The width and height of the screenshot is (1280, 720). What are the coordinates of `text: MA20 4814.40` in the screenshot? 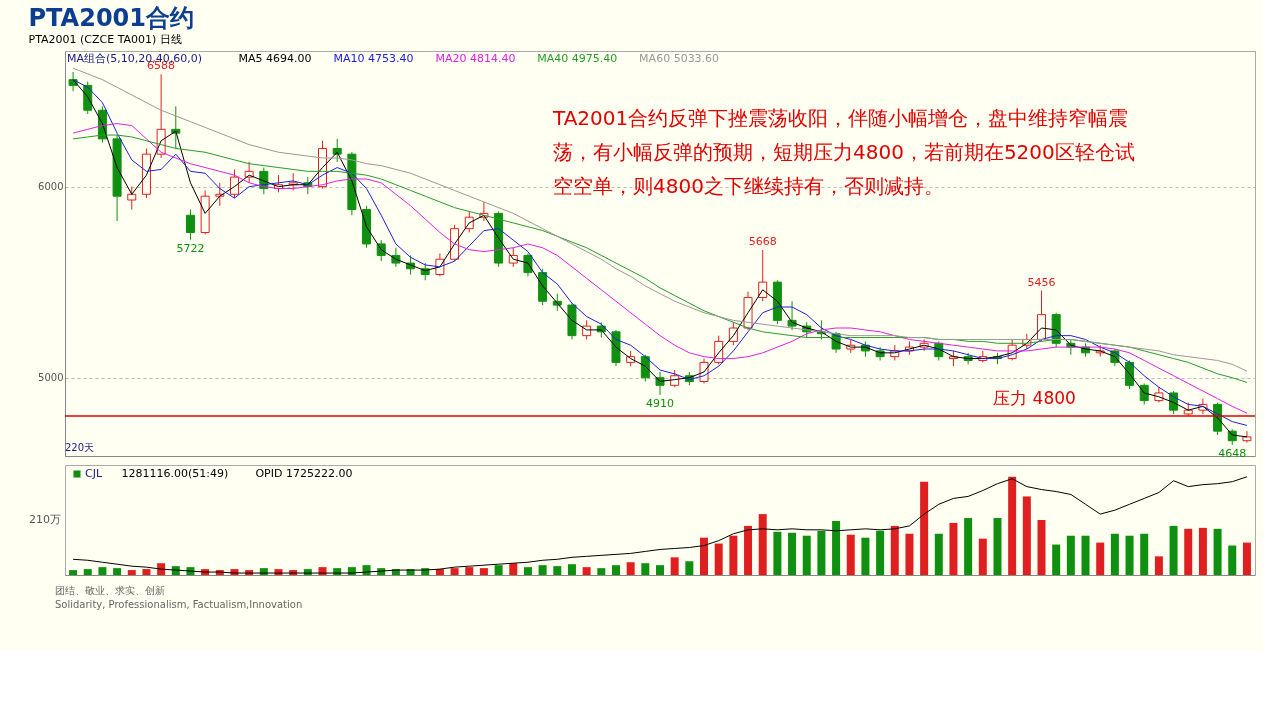 It's located at (475, 58).